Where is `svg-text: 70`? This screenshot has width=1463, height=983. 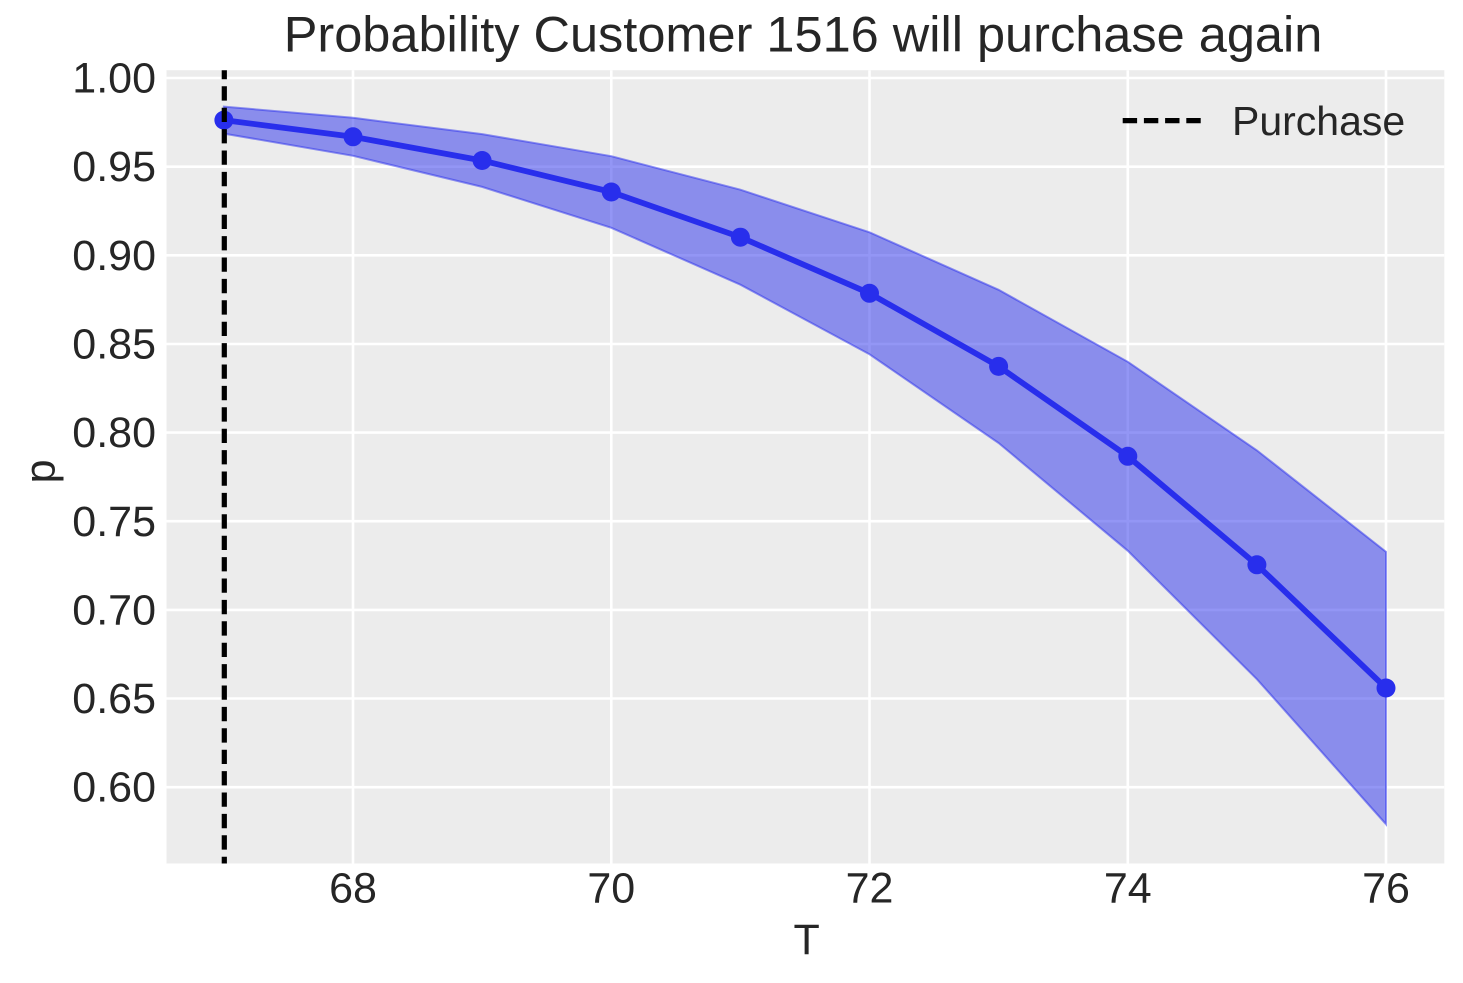 svg-text: 70 is located at coordinates (611, 889).